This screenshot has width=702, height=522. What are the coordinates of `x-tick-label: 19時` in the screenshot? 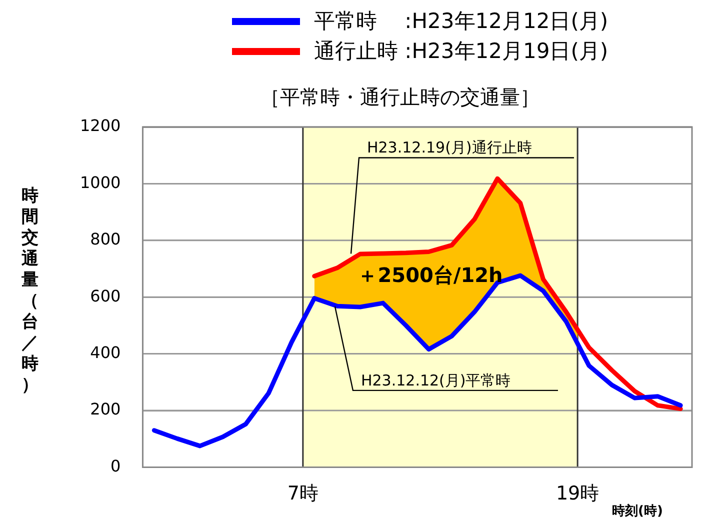 It's located at (578, 493).